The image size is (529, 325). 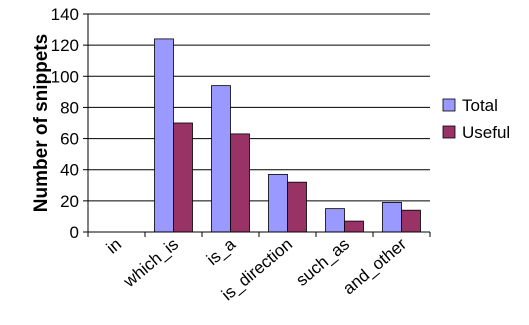 What do you see at coordinates (41, 123) in the screenshot?
I see `y-axis-title: Number of snippets` at bounding box center [41, 123].